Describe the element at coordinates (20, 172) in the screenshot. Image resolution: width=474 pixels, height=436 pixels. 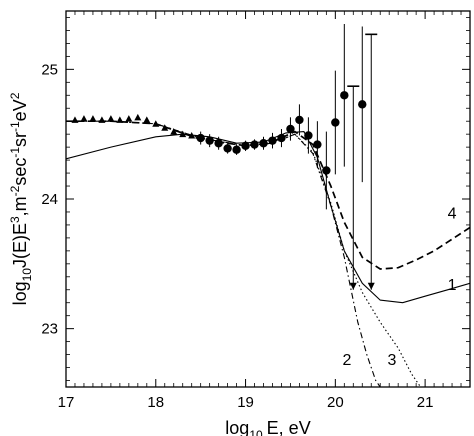
I see `y-title-sec: sec` at that location.